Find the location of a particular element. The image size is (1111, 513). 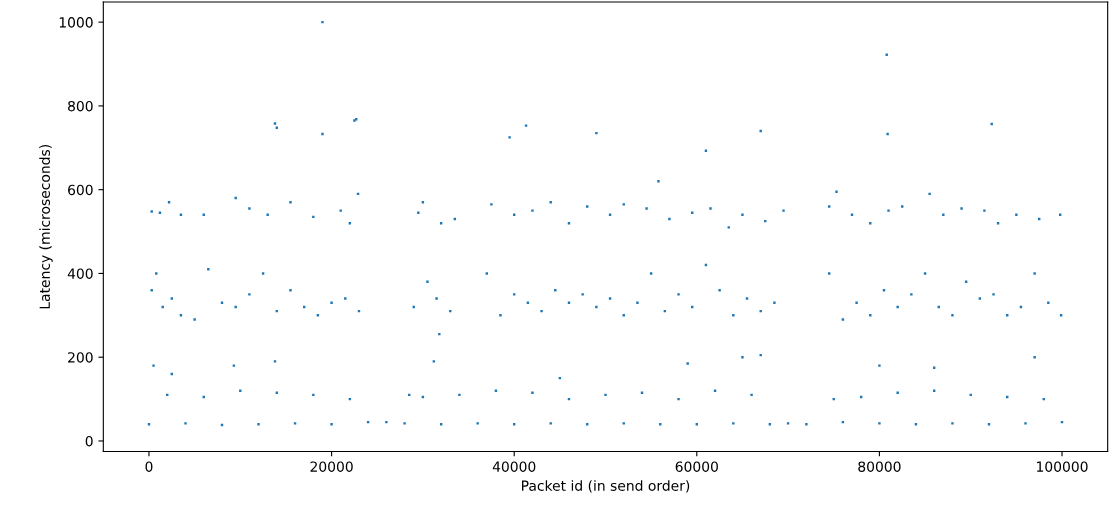

x-axis-title: Packet id (in send order) is located at coordinates (606, 486).